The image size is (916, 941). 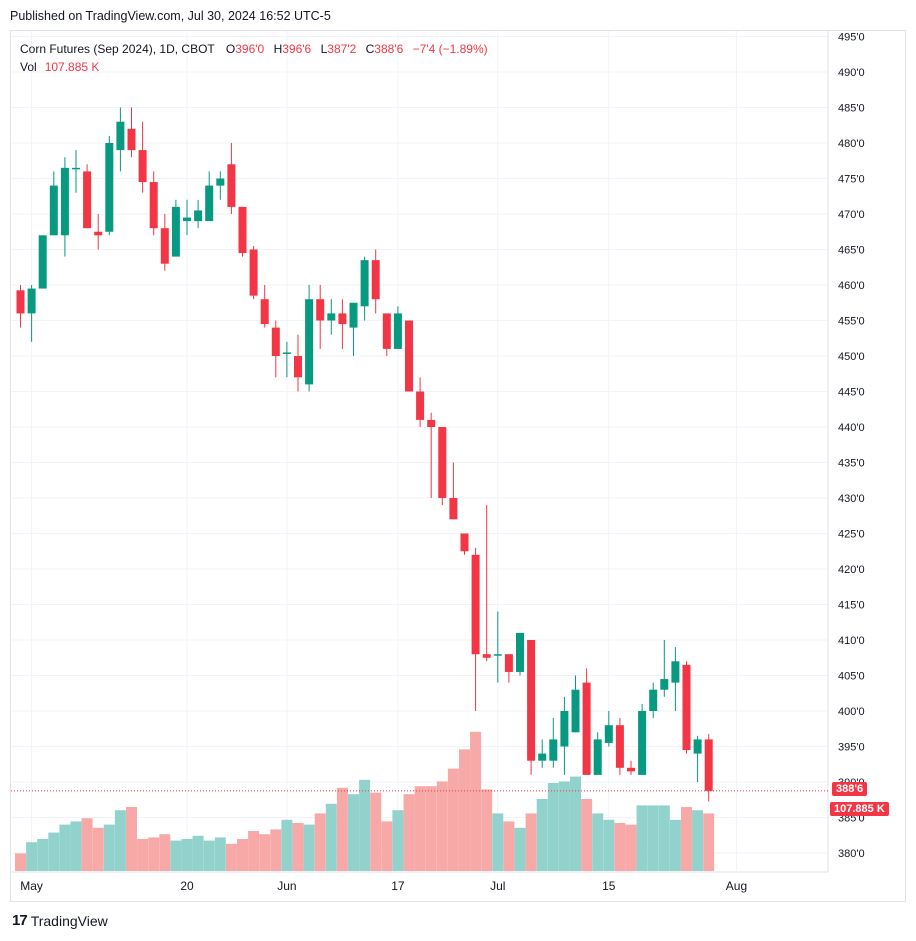 I want to click on last-volume-badge: 107.885 K, so click(x=859, y=809).